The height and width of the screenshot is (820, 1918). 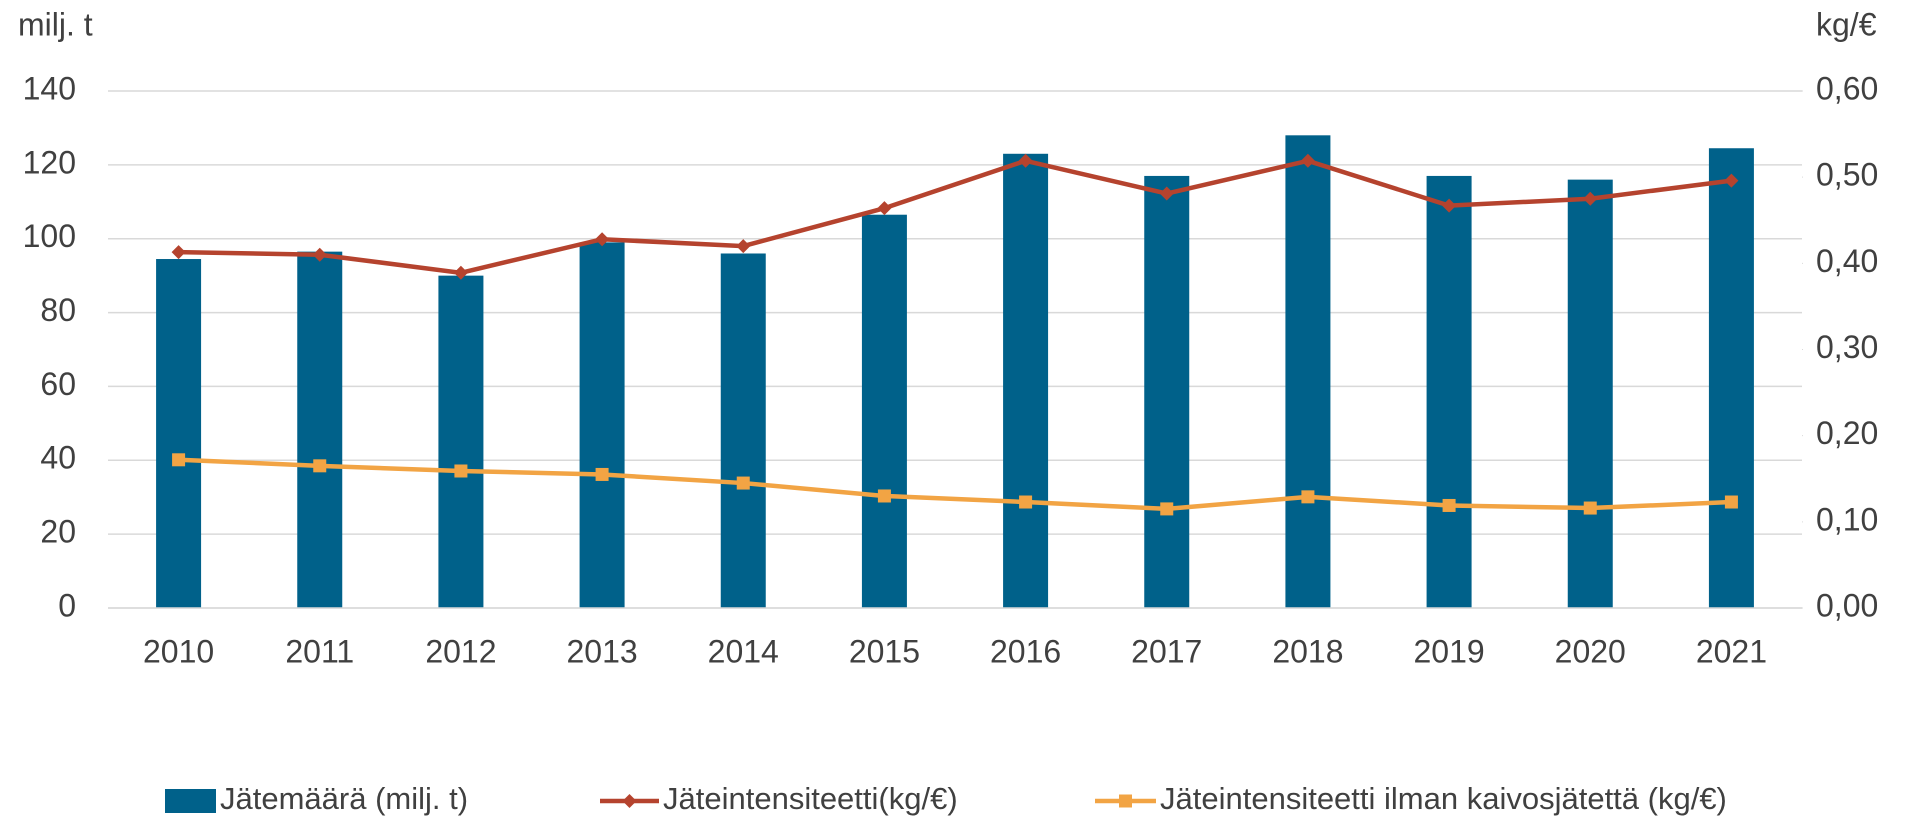 What do you see at coordinates (190, 801) in the screenshot?
I see `legend-swatch` at bounding box center [190, 801].